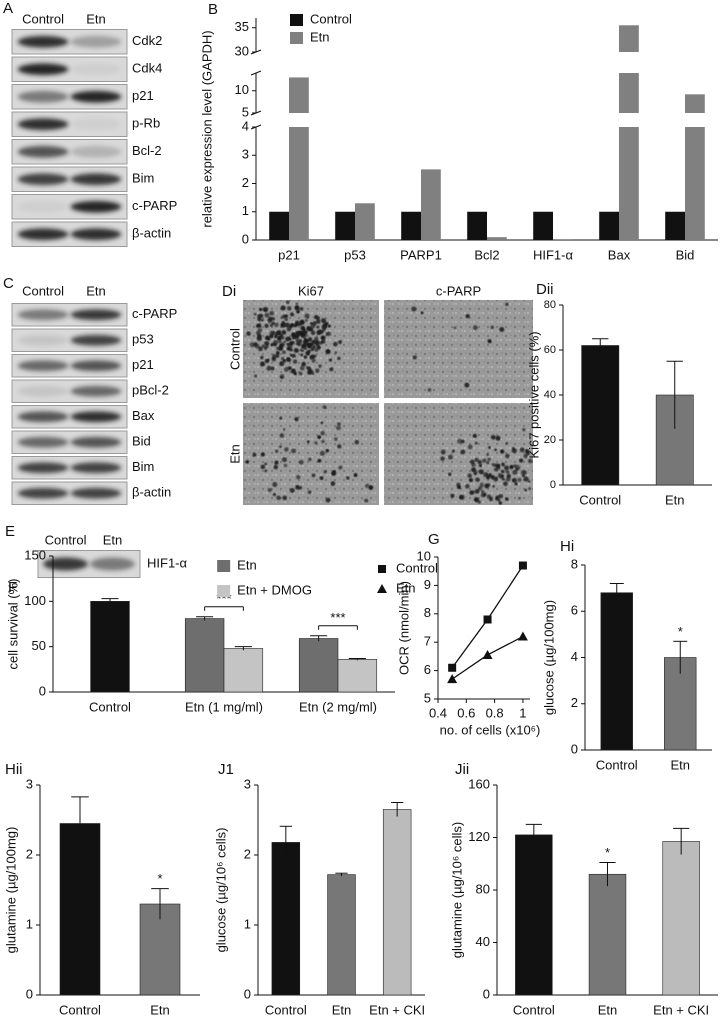 Image resolution: width=726 pixels, height=1020 pixels. Describe the element at coordinates (458, 349) in the screenshot. I see `micrograph` at that location.